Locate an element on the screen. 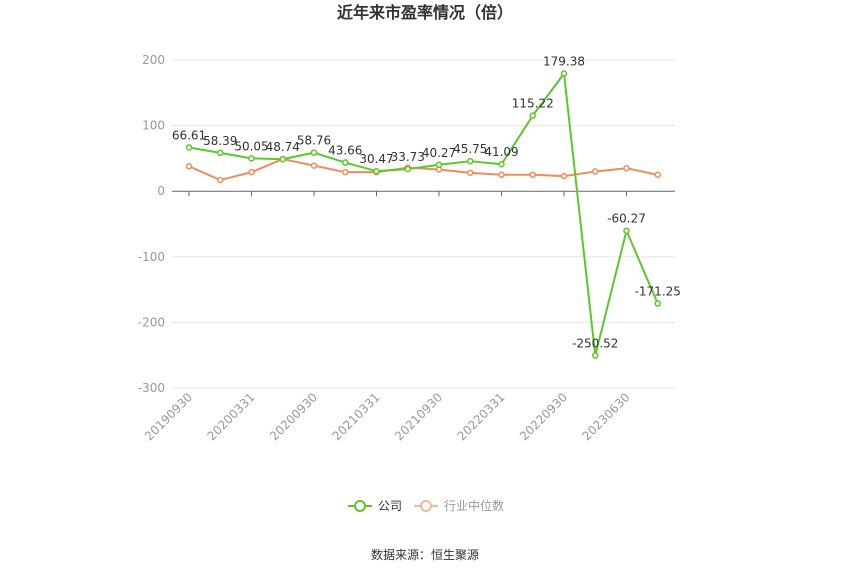  x-tick-label: 20220930 is located at coordinates (543, 416).